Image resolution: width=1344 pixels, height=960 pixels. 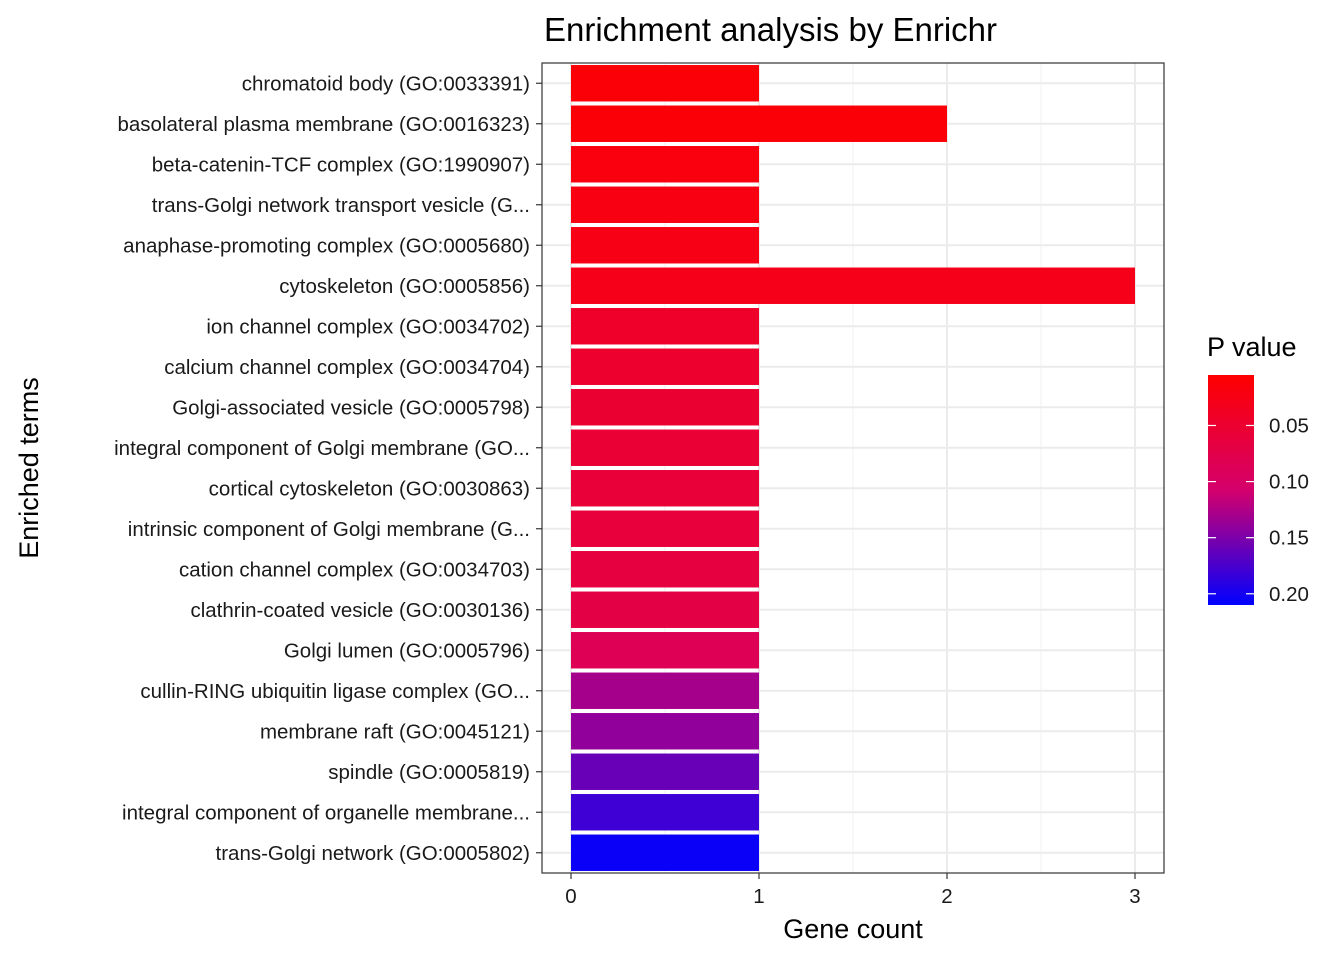 What do you see at coordinates (368, 326) in the screenshot?
I see `category-label: ion channel complex (GO:0034702)` at bounding box center [368, 326].